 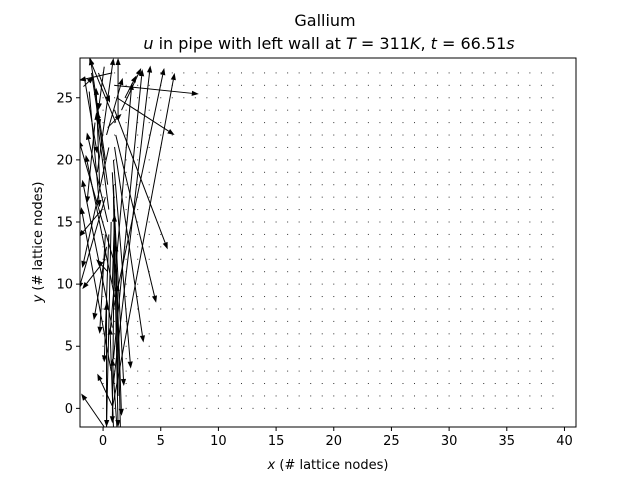 What do you see at coordinates (333, 441) in the screenshot?
I see `x-tick-label: 20` at bounding box center [333, 441].